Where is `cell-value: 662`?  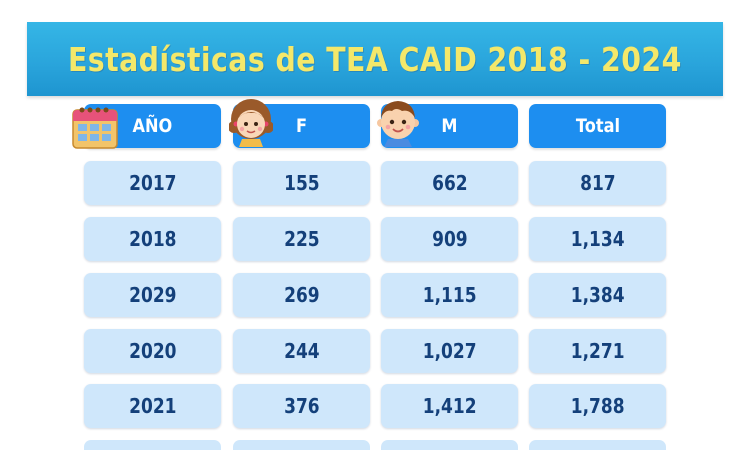
cell-value: 662 is located at coordinates (449, 183).